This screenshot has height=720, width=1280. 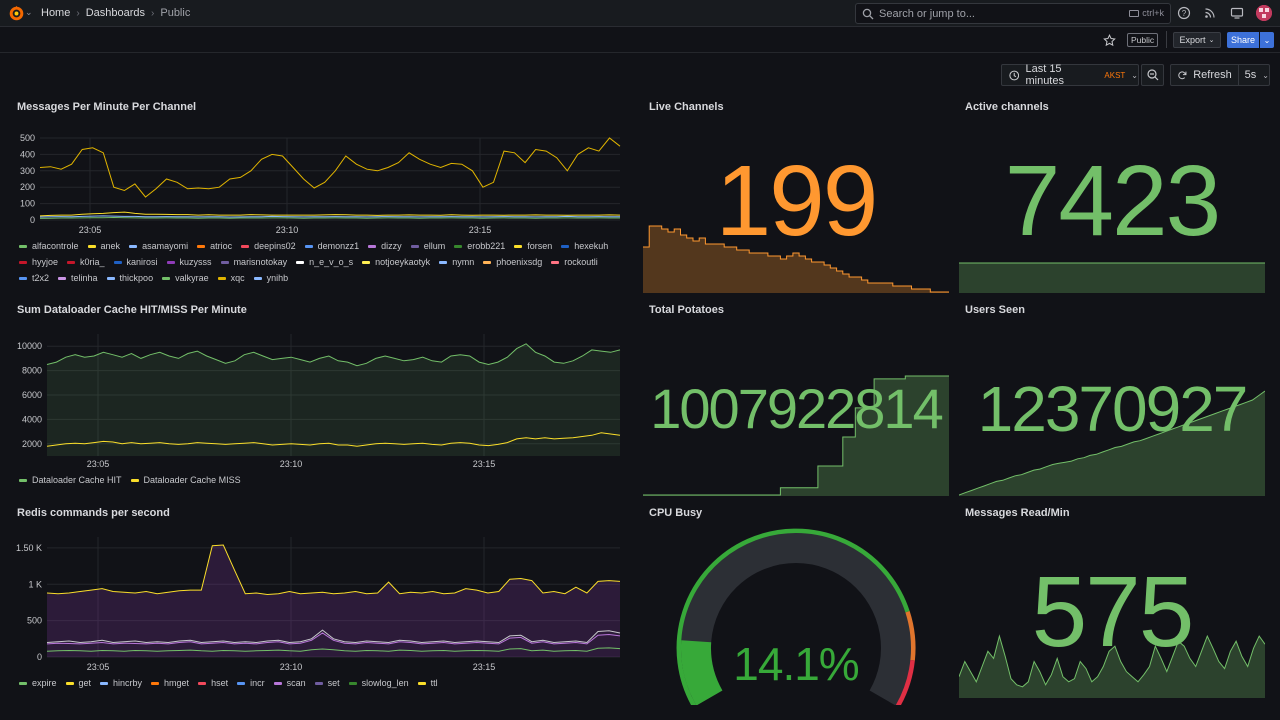 I want to click on legend-item-nymn: nymn, so click(x=456, y=262).